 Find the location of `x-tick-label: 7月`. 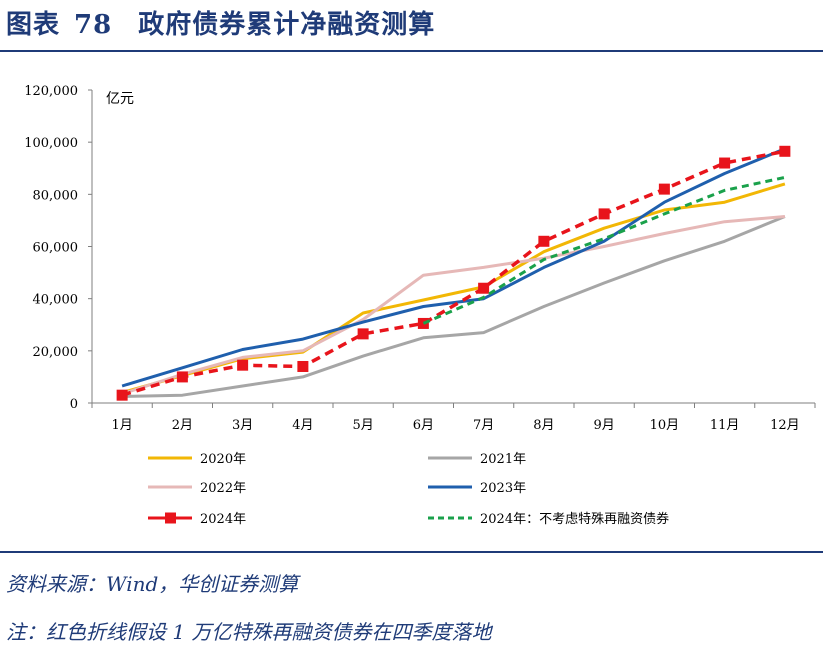

x-tick-label: 7月 is located at coordinates (483, 425).